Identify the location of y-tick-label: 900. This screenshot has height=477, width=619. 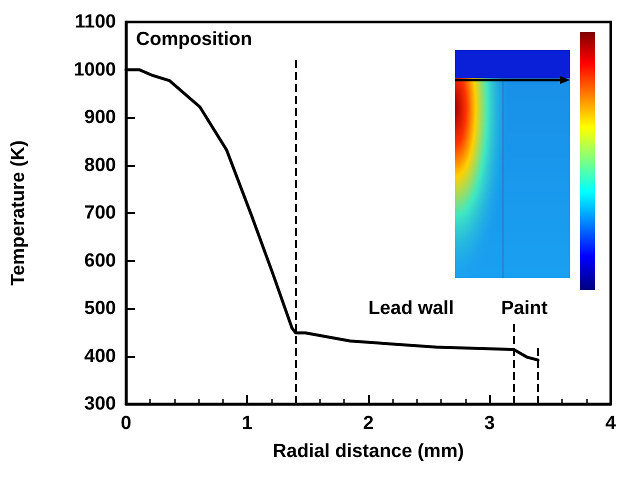
(100, 117).